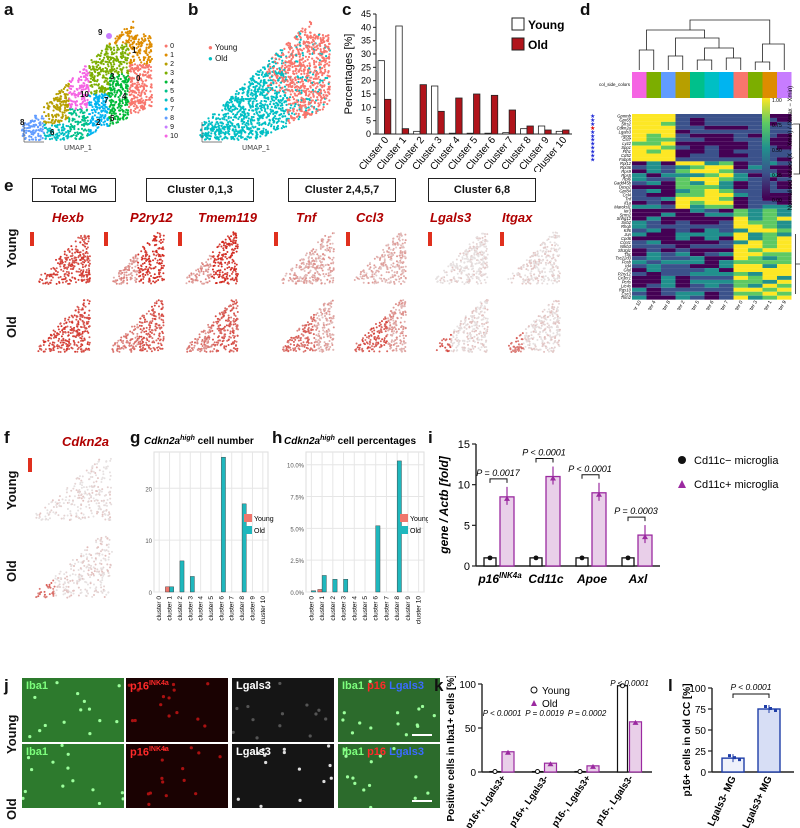  What do you see at coordinates (73, 776) in the screenshot?
I see `micrograph-old-0: Iba1` at bounding box center [73, 776].